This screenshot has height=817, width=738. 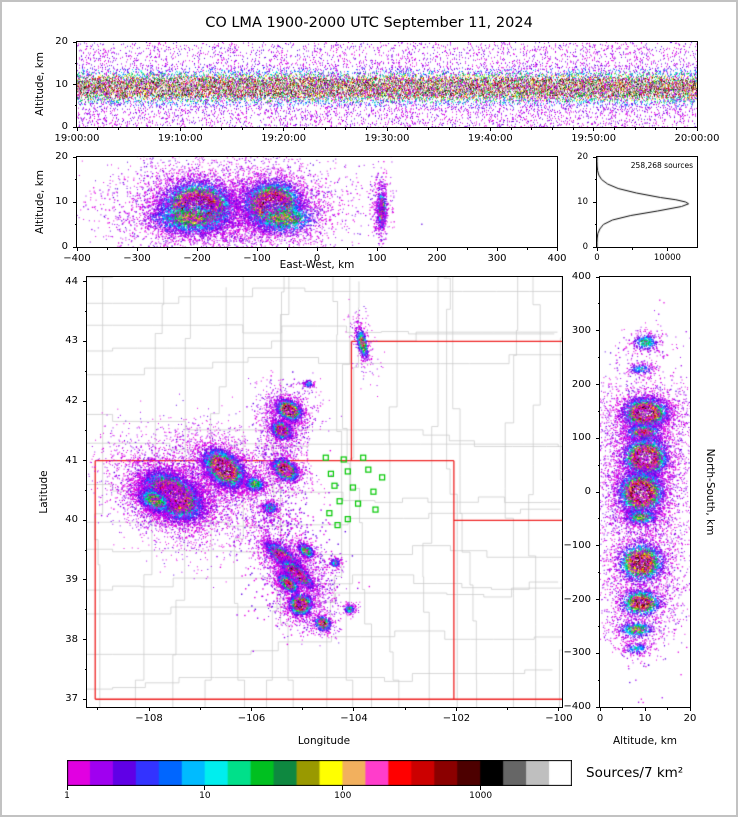 What do you see at coordinates (377, 258) in the screenshot?
I see `east_west-x-tick-label: 100` at bounding box center [377, 258].